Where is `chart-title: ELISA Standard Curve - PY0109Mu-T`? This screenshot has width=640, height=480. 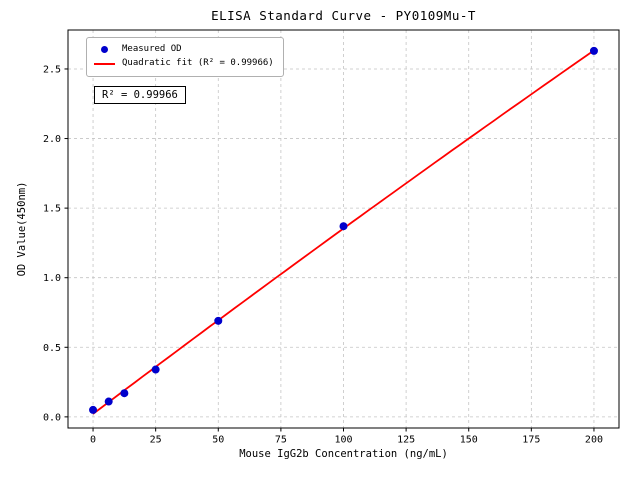 chart-title: ELISA Standard Curve - PY0109Mu-T is located at coordinates (343, 15).